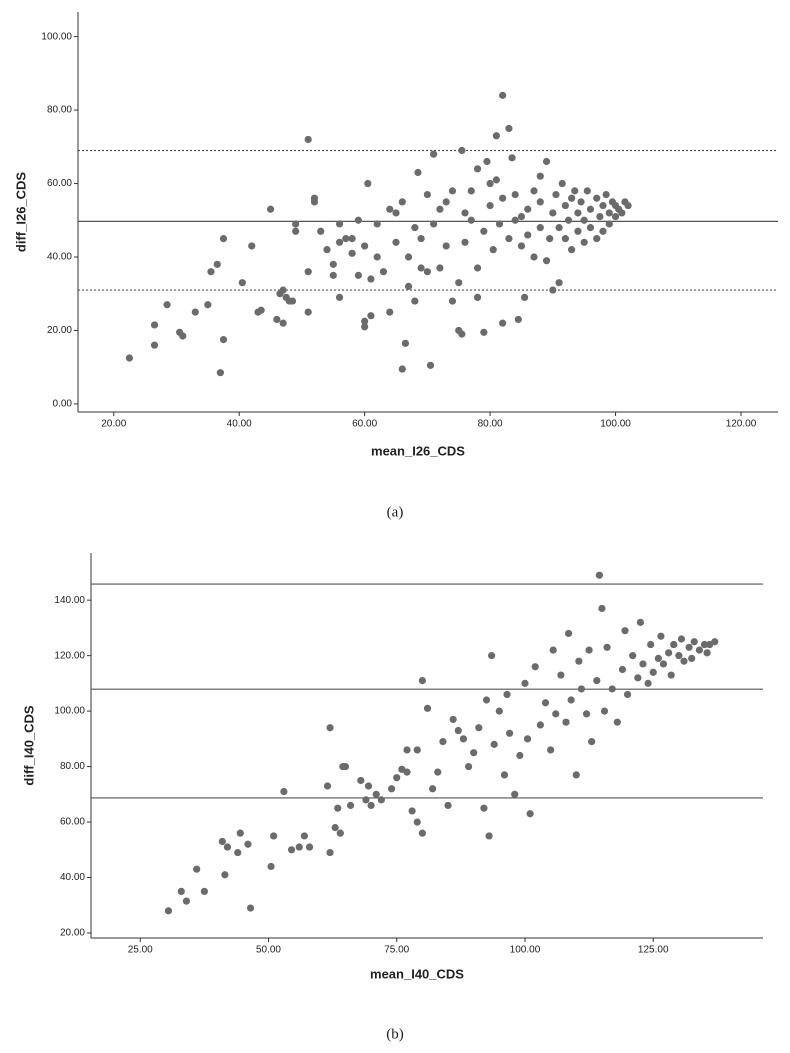 The height and width of the screenshot is (1053, 790). Describe the element at coordinates (113, 424) in the screenshot. I see `x-tick-label: 20.00` at that location.